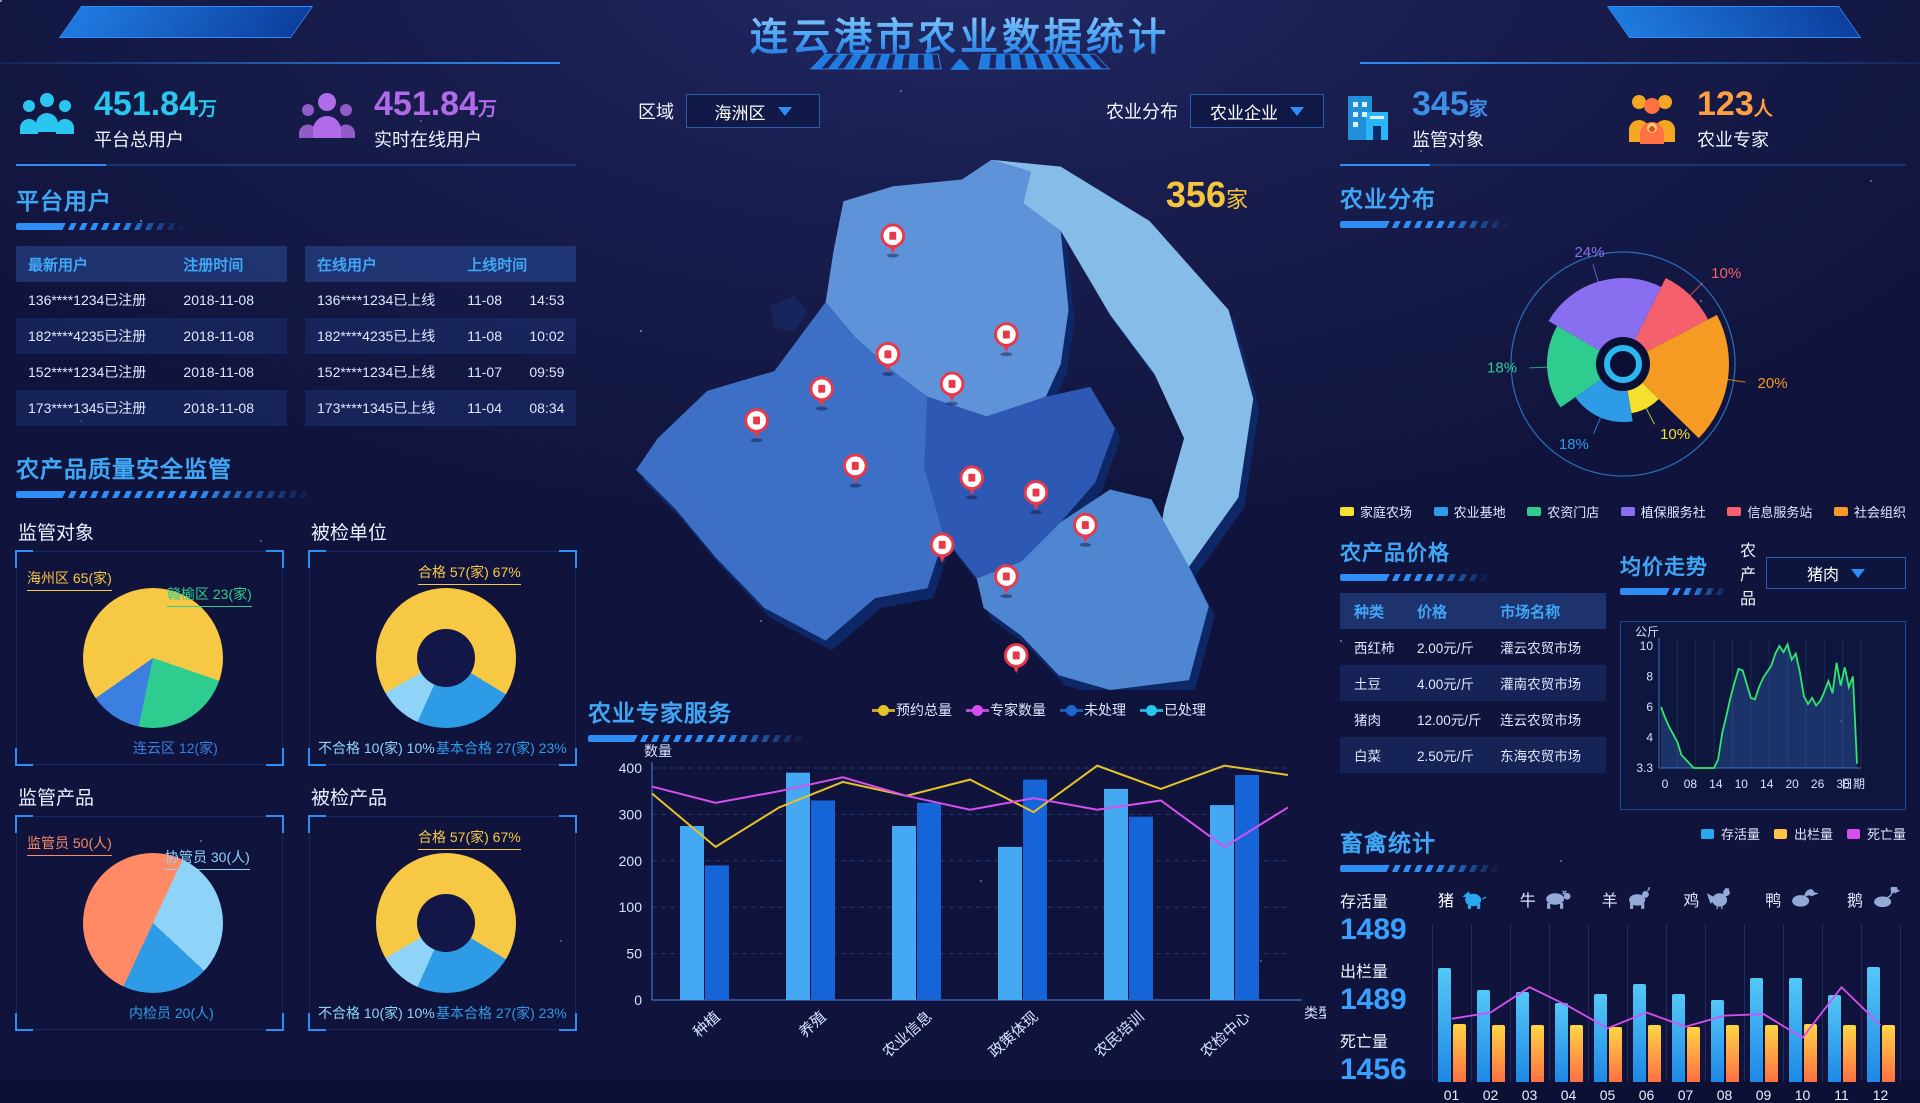 This screenshot has width=1920, height=1103. Describe the element at coordinates (347, 265) in the screenshot. I see `column-header: 在线用户` at that location.